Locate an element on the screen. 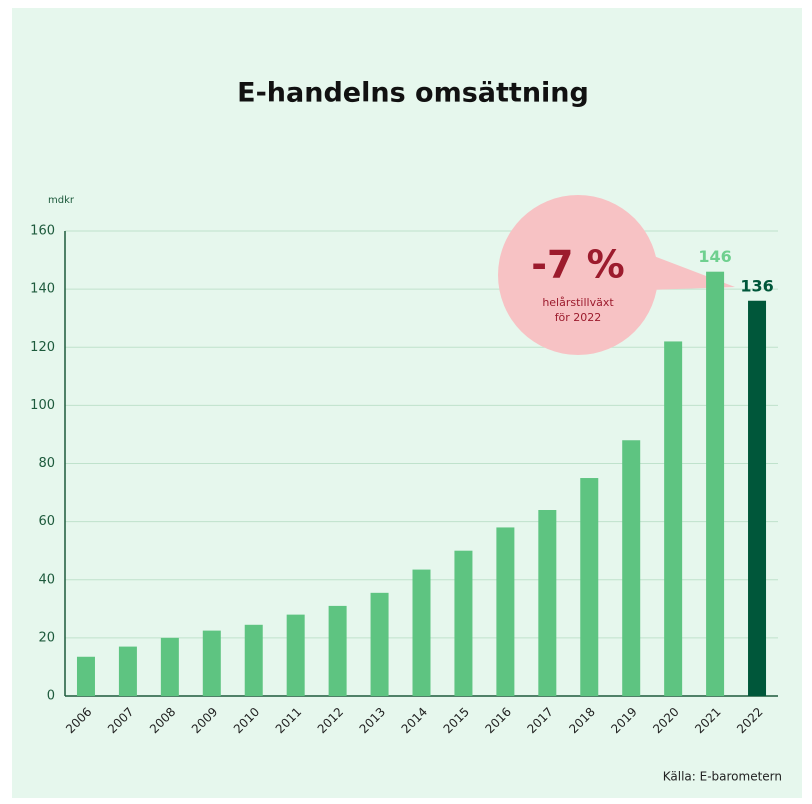 This screenshot has height=804, width=812. y-tick-label: 120 is located at coordinates (42, 347).